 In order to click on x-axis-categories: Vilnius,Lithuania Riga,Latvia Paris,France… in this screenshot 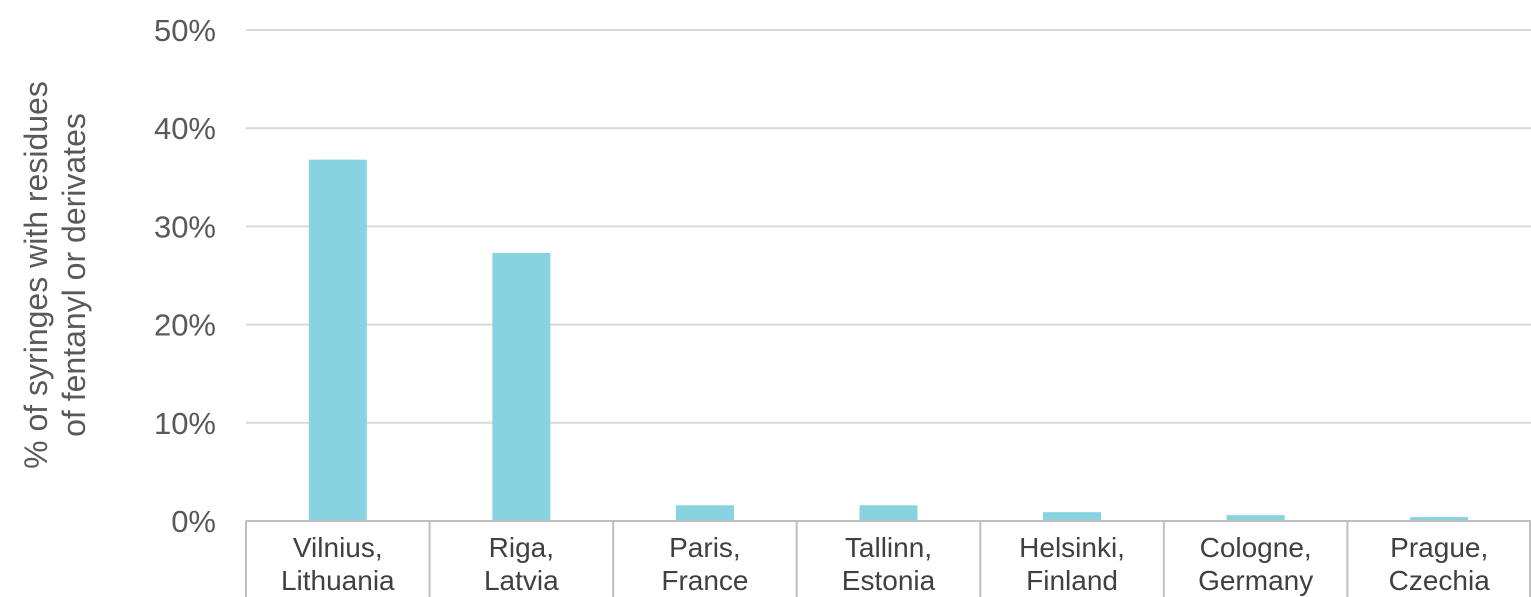, I will do `click(885, 564)`.